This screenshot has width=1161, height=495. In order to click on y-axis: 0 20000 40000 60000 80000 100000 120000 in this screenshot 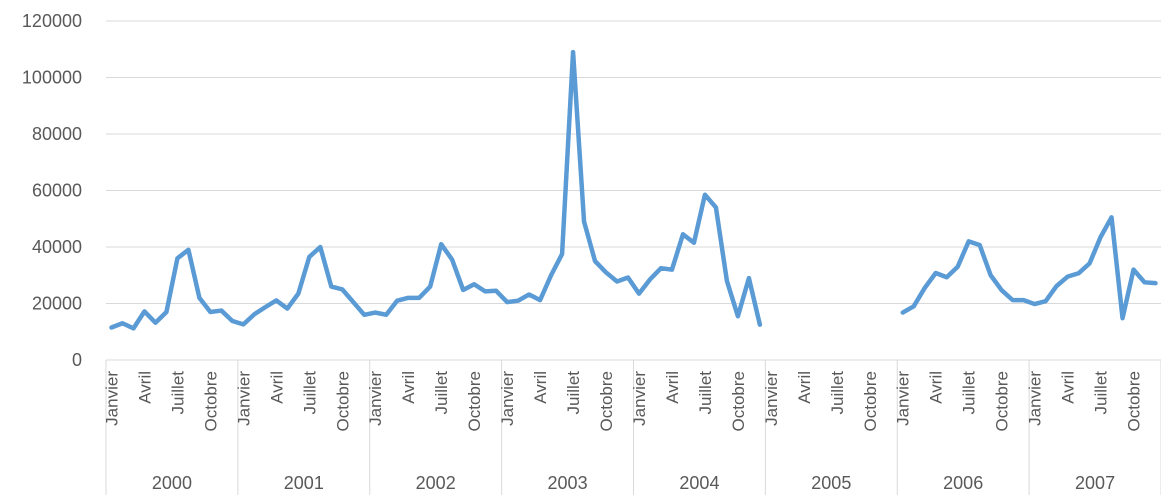, I will do `click(52, 190)`.